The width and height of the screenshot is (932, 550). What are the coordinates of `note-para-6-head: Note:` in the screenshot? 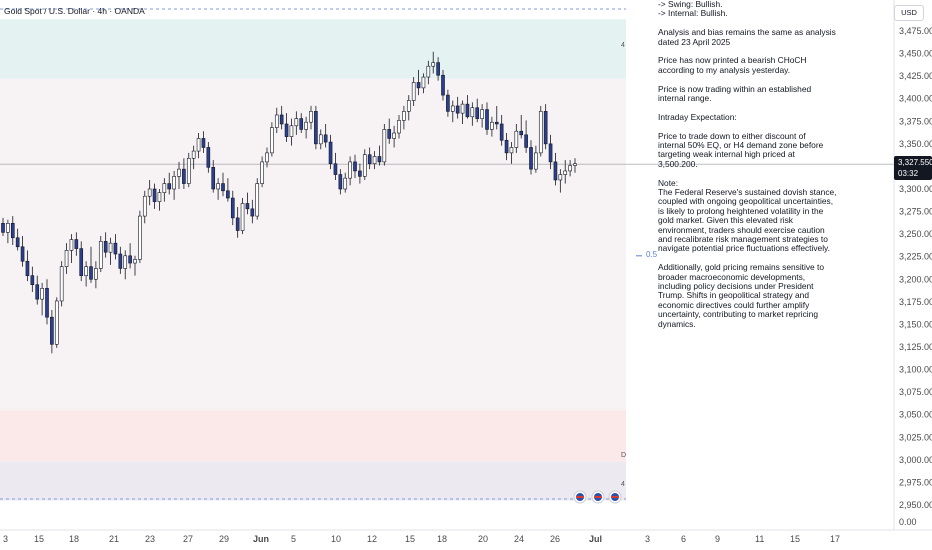 It's located at (668, 182).